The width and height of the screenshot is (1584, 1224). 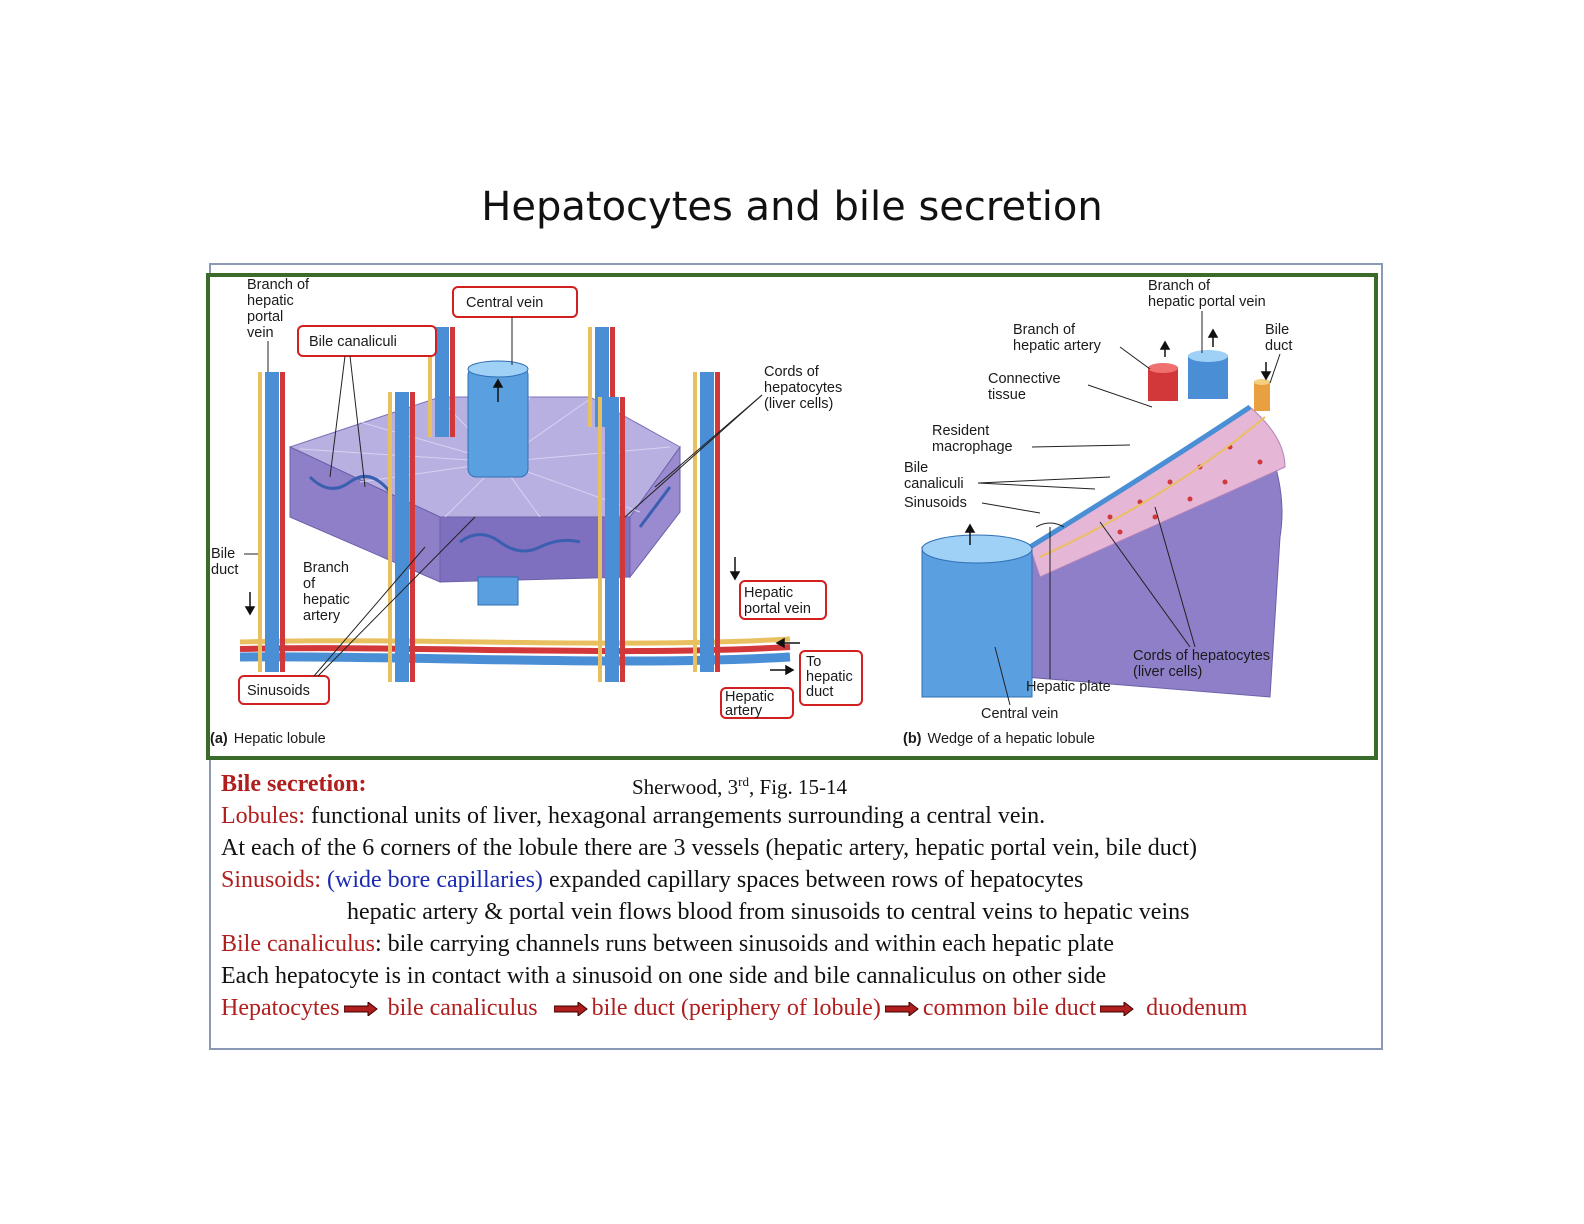 What do you see at coordinates (1201, 664) in the screenshot?
I see `label-cords-b: Cords of hepatocytes (liver cells)` at bounding box center [1201, 664].